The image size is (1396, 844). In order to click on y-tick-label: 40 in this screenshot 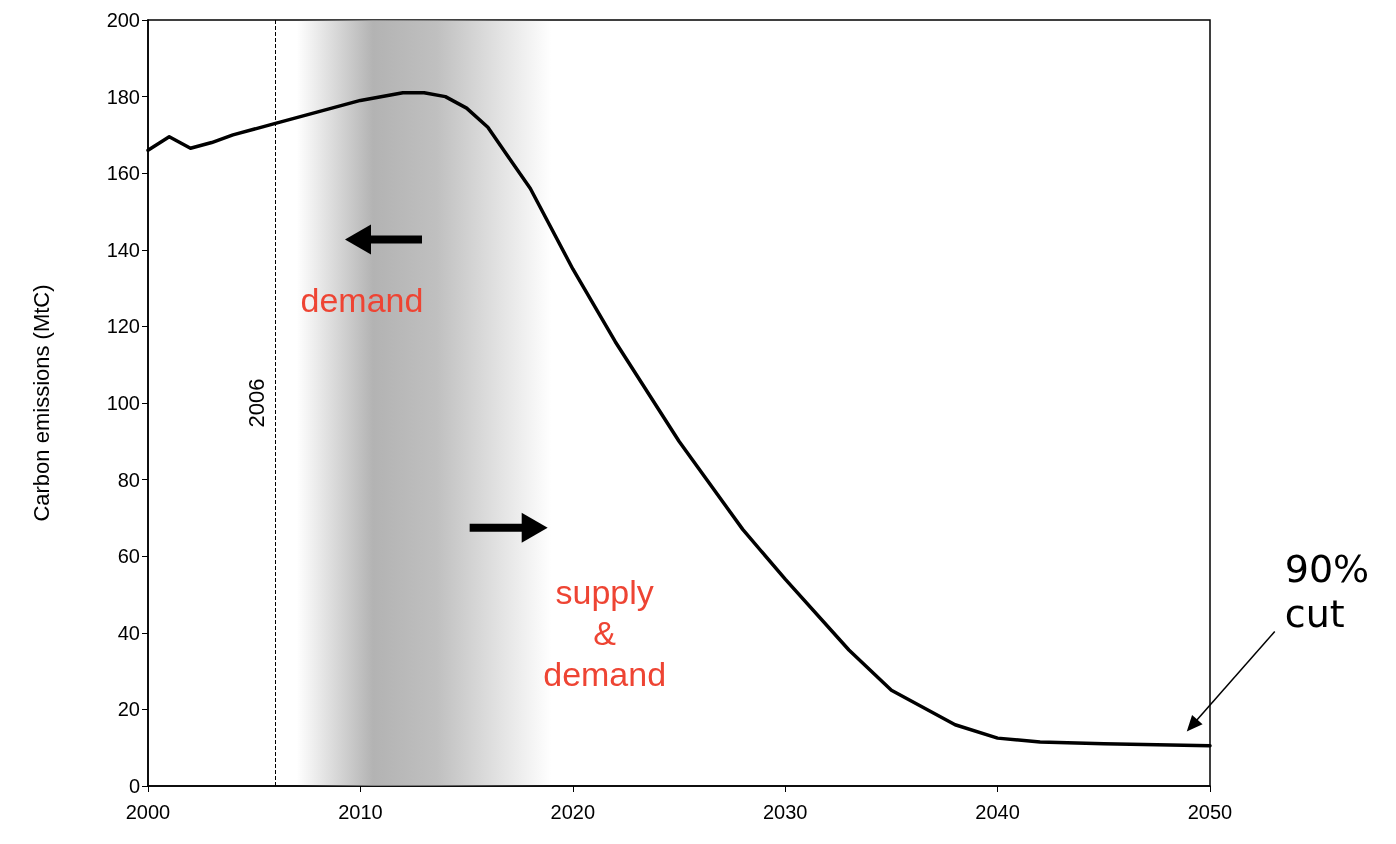, I will do `click(128, 632)`.